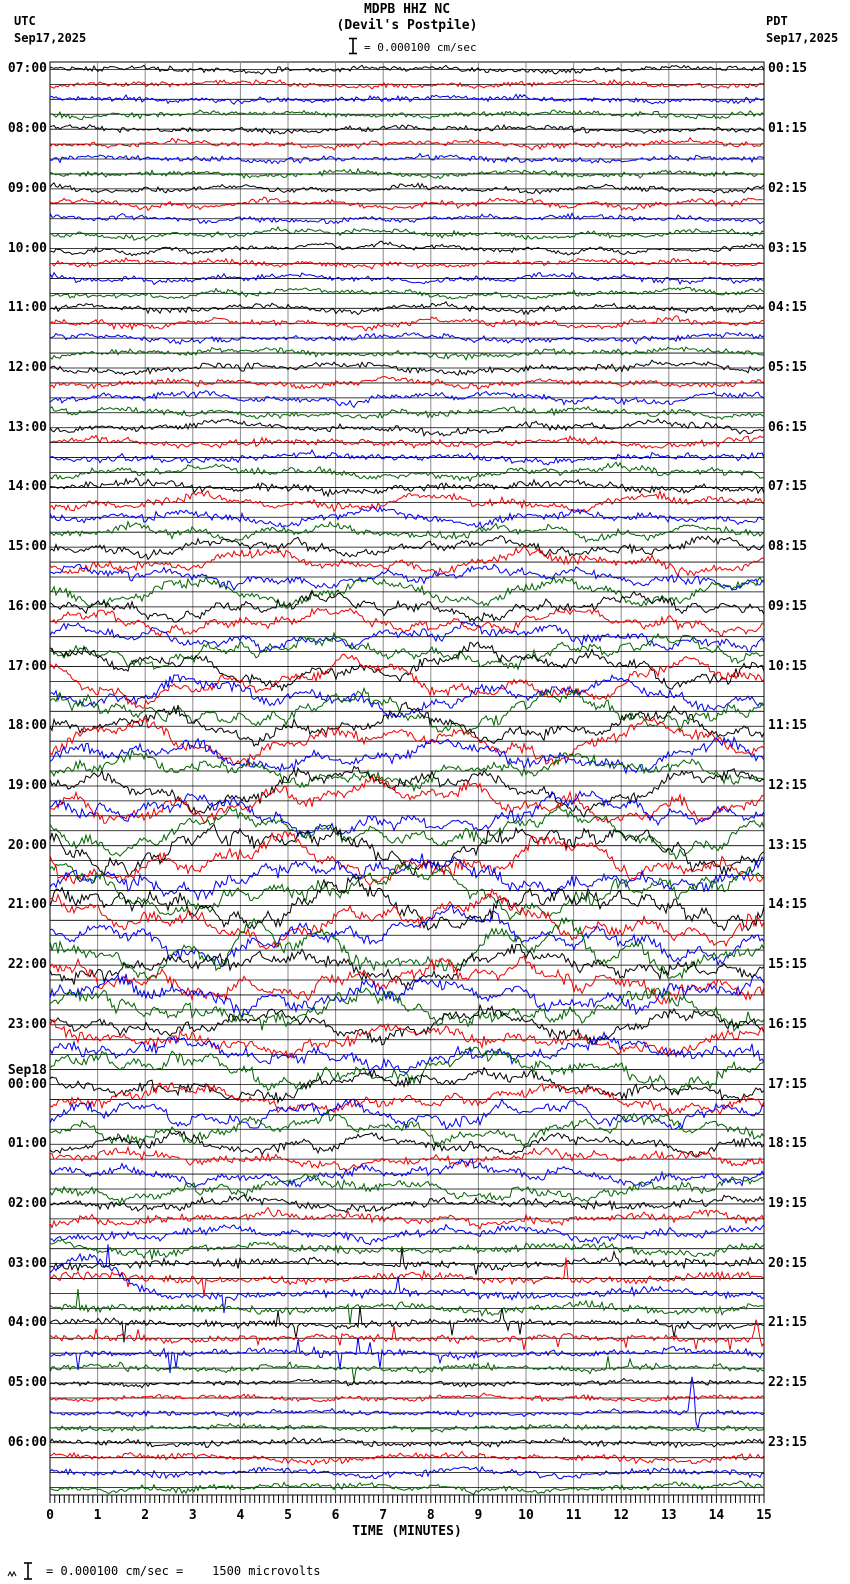 The width and height of the screenshot is (850, 1584). I want to click on x-axis-tick-label: 2, so click(145, 1515).